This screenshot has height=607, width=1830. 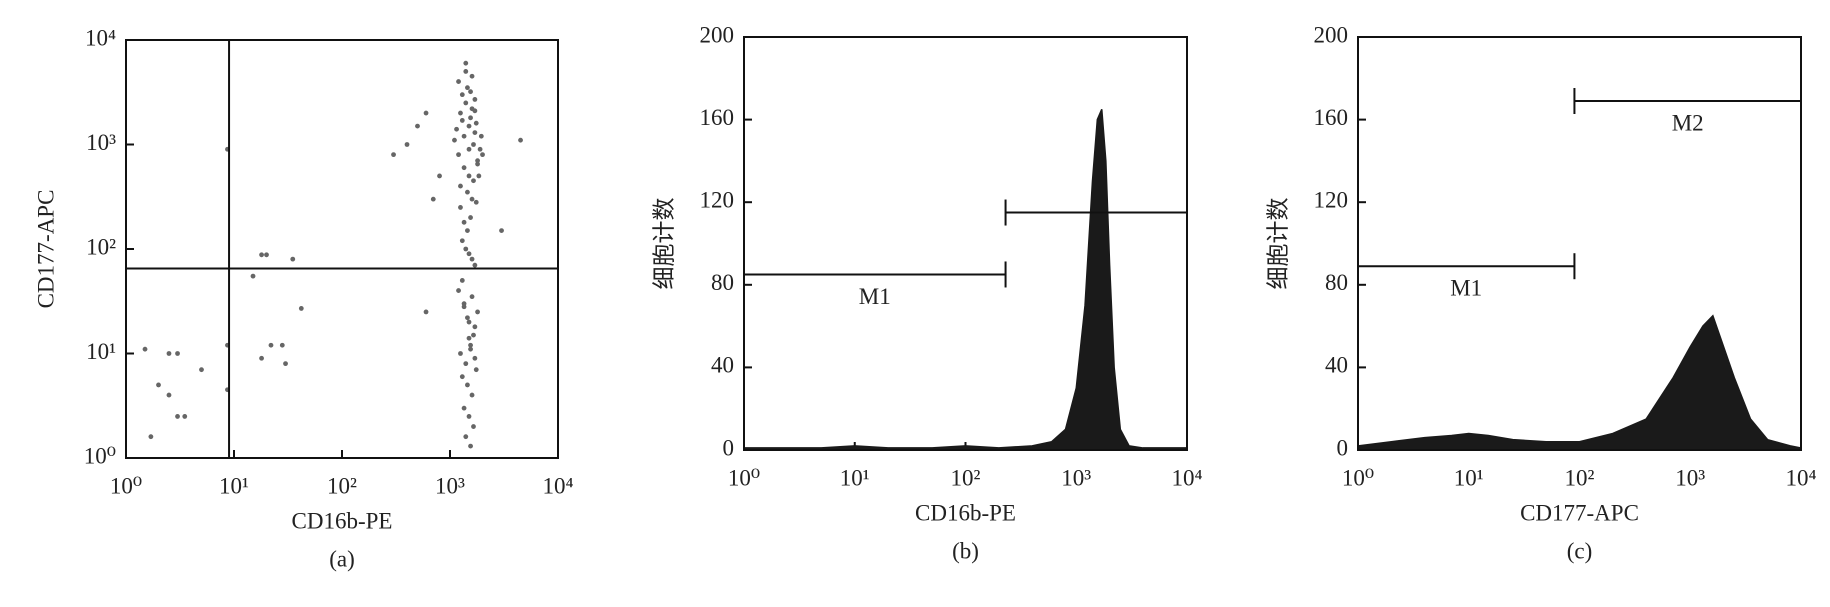 I want to click on x-axis-label: CD177-APC, so click(x=1579, y=512).